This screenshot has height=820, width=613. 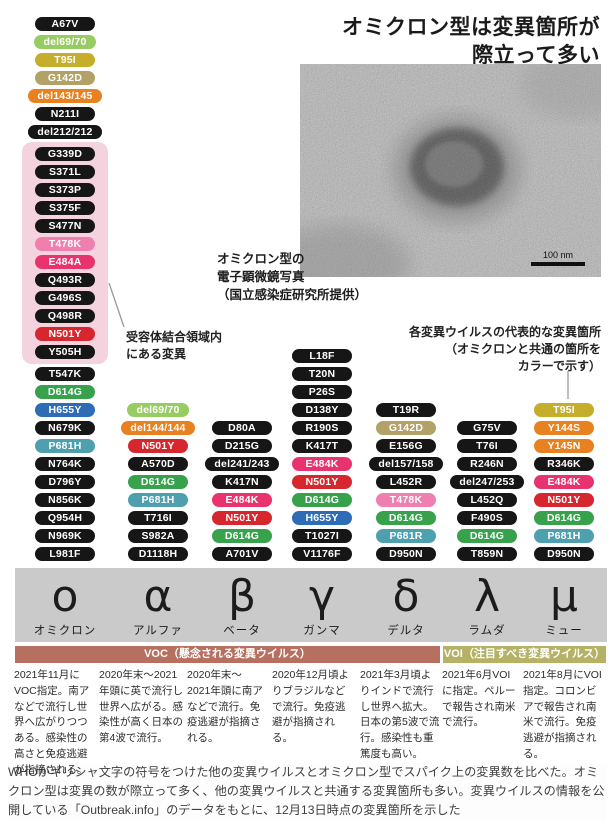 I want to click on mutation-pill-A67V: A67V, so click(x=64, y=24).